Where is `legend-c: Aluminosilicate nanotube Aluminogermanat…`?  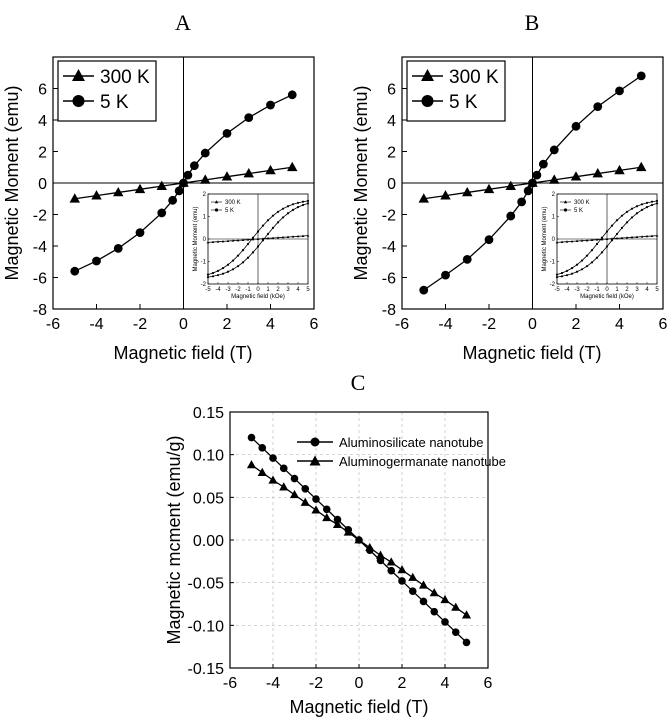 legend-c: Aluminosilicate nanotube Aluminogermanat… is located at coordinates (401, 452).